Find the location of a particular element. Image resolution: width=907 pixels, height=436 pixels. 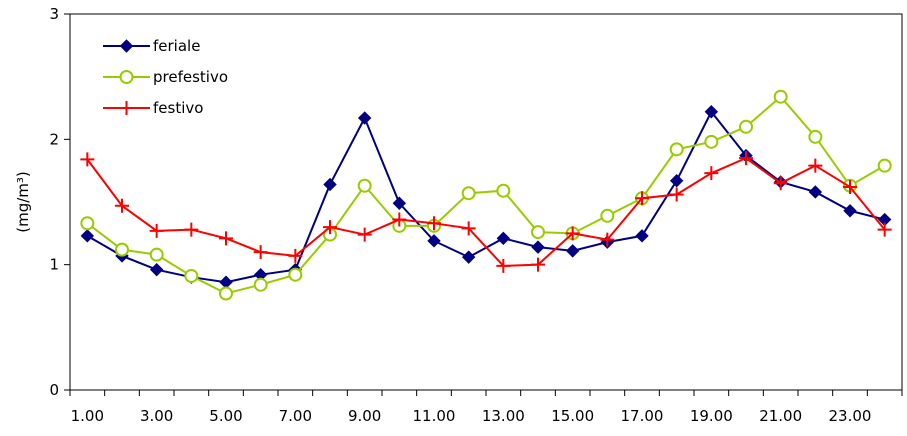

y-tick-label: 2 is located at coordinates (54, 139).